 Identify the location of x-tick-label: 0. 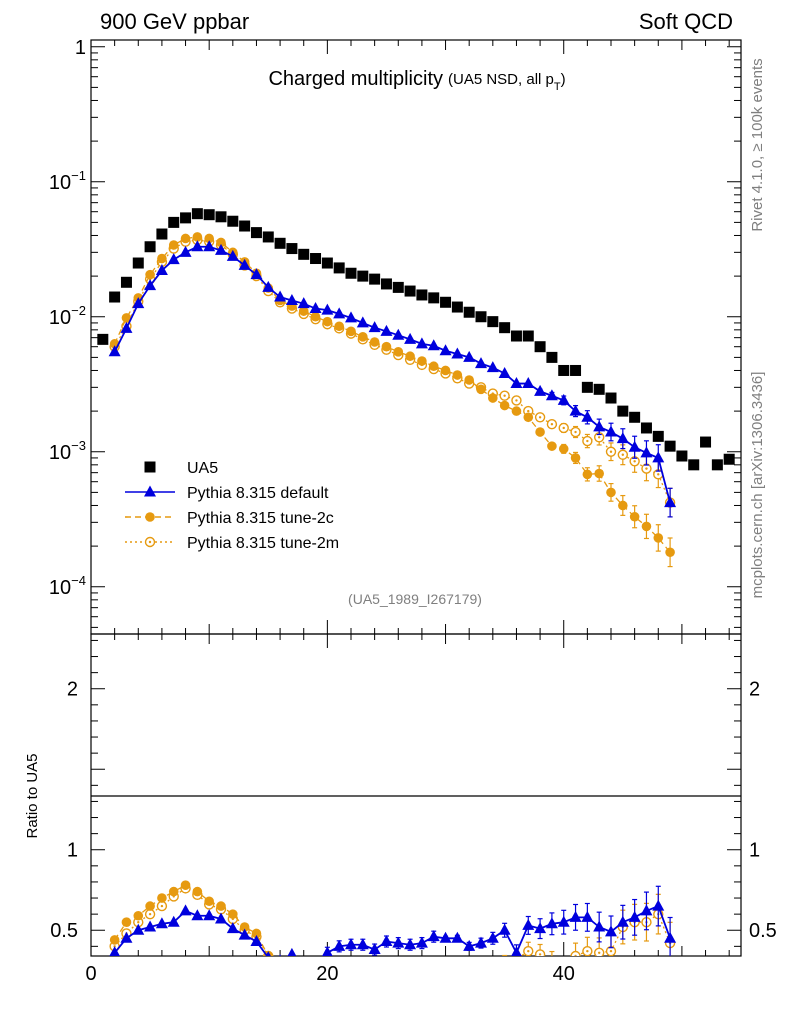
(90, 974).